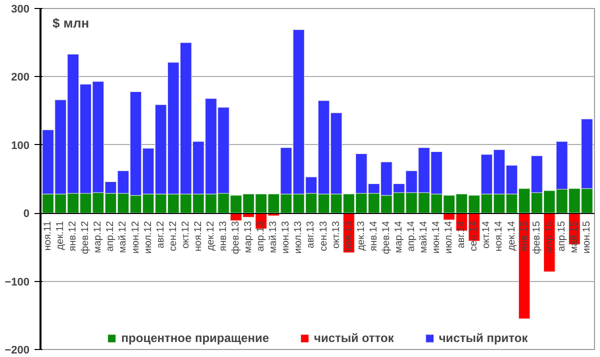  What do you see at coordinates (424, 237) in the screenshot?
I see `x-tick-label: май.14` at bounding box center [424, 237].